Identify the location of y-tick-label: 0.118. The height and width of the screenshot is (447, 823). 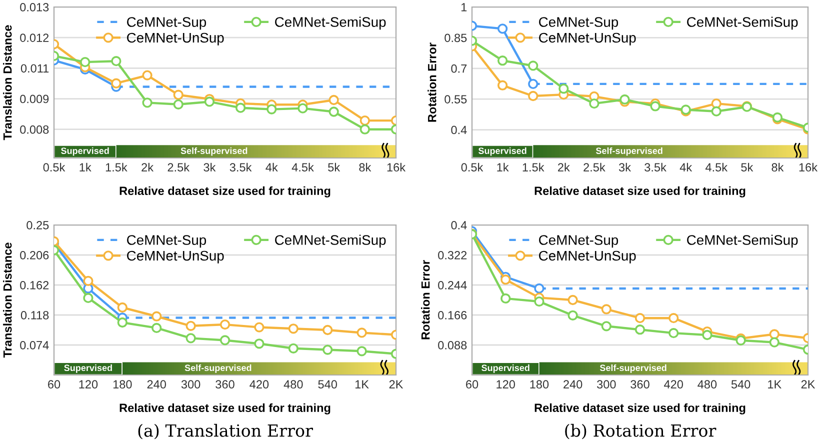
(34, 315).